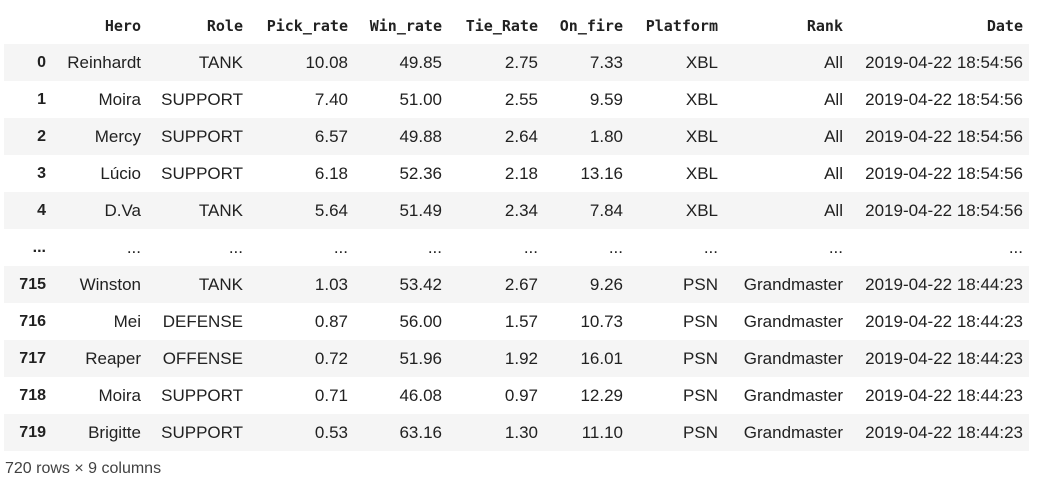 The image size is (1040, 487). Describe the element at coordinates (110, 284) in the screenshot. I see `cell-hero: Winston` at that location.